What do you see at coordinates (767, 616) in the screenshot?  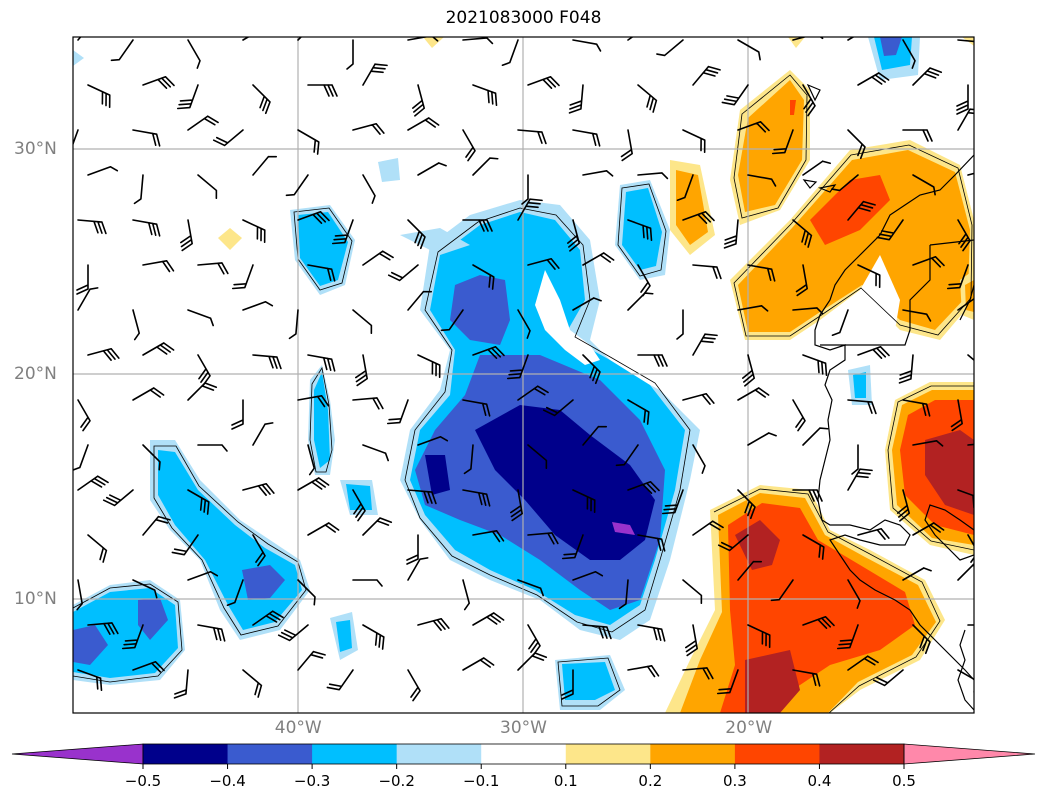 I see `contour-pos-0.4-se` at bounding box center [767, 616].